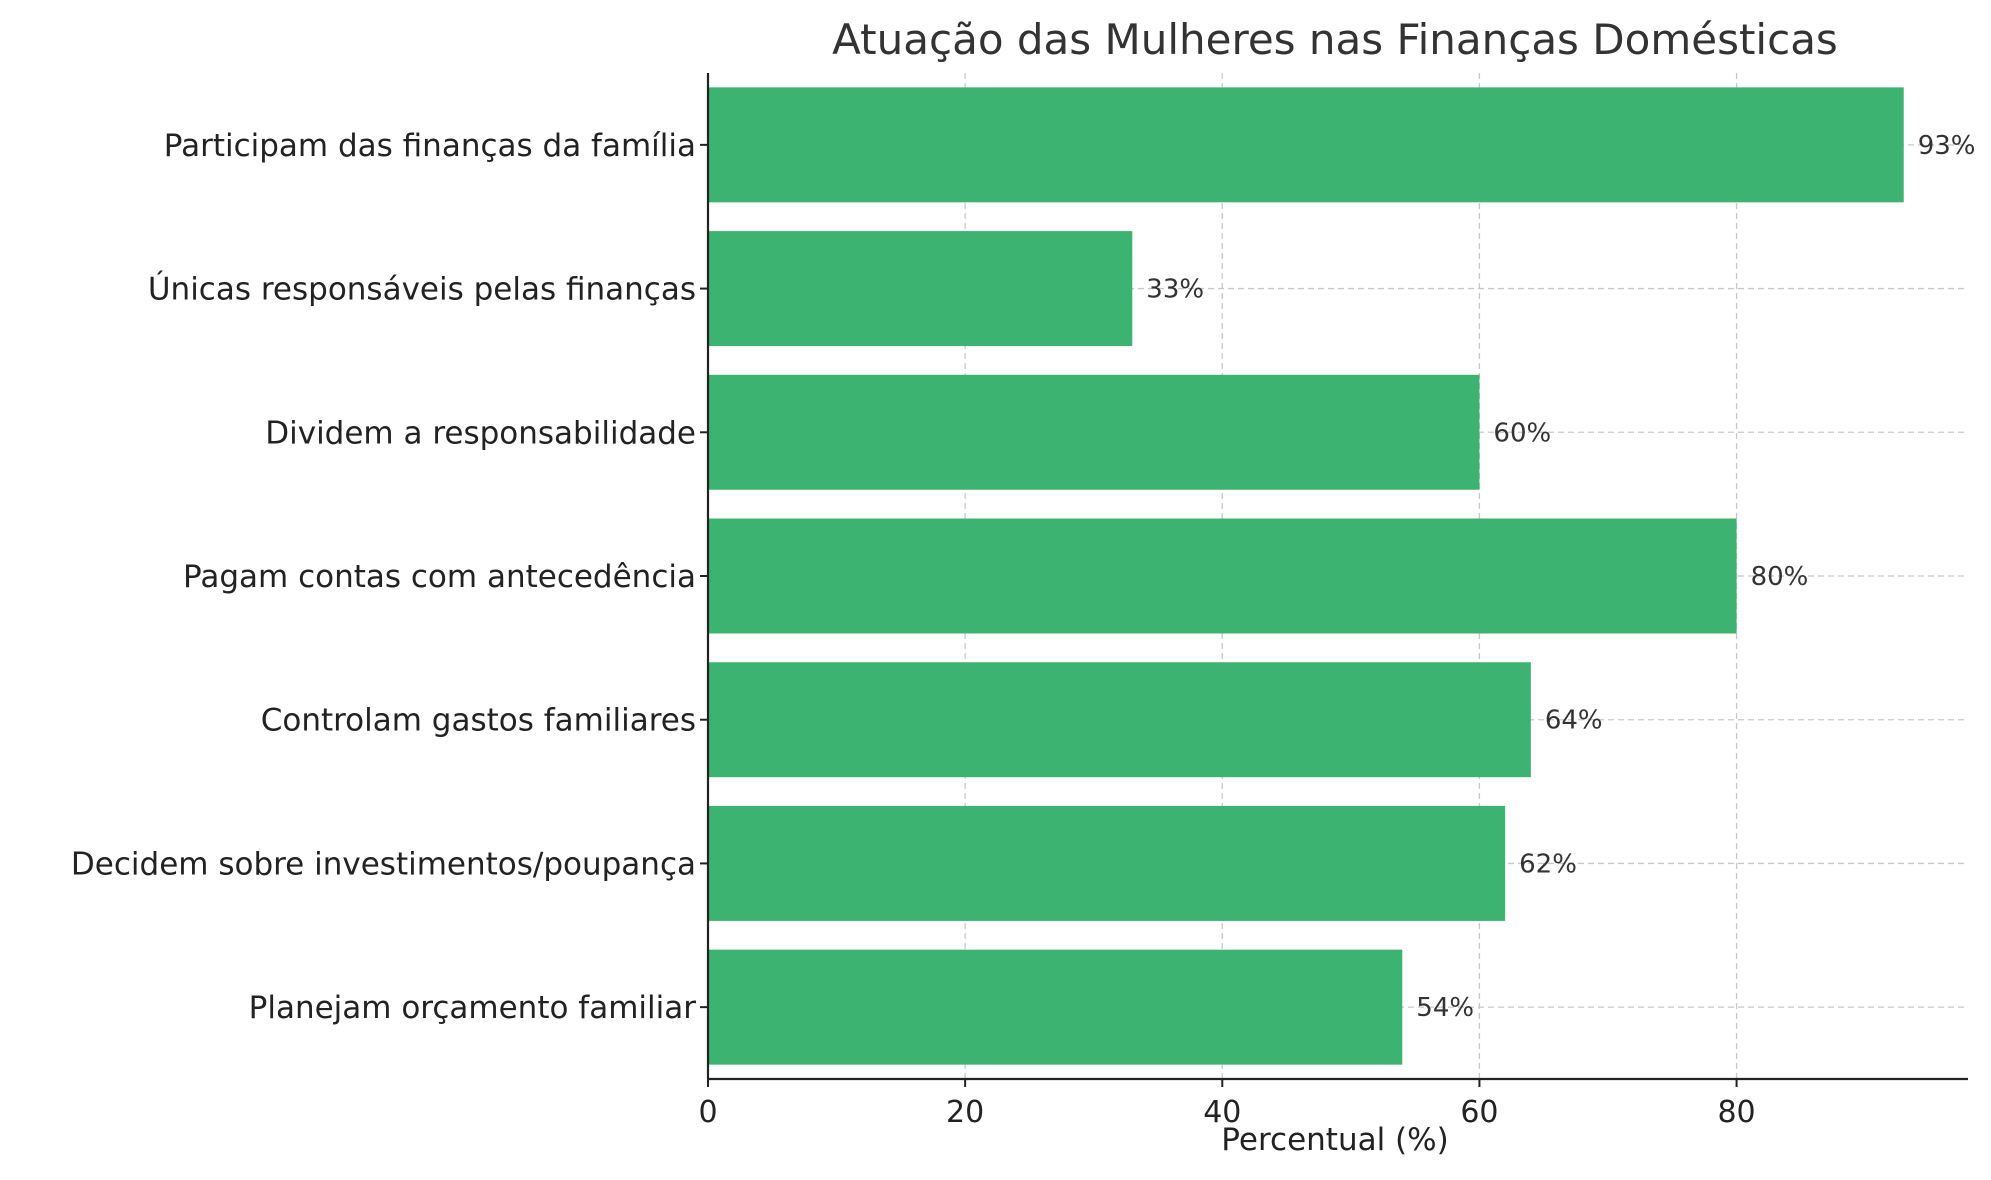 Image resolution: width=1991 pixels, height=1180 pixels. Describe the element at coordinates (1445, 1008) in the screenshot. I see `data-label: 54%` at that location.